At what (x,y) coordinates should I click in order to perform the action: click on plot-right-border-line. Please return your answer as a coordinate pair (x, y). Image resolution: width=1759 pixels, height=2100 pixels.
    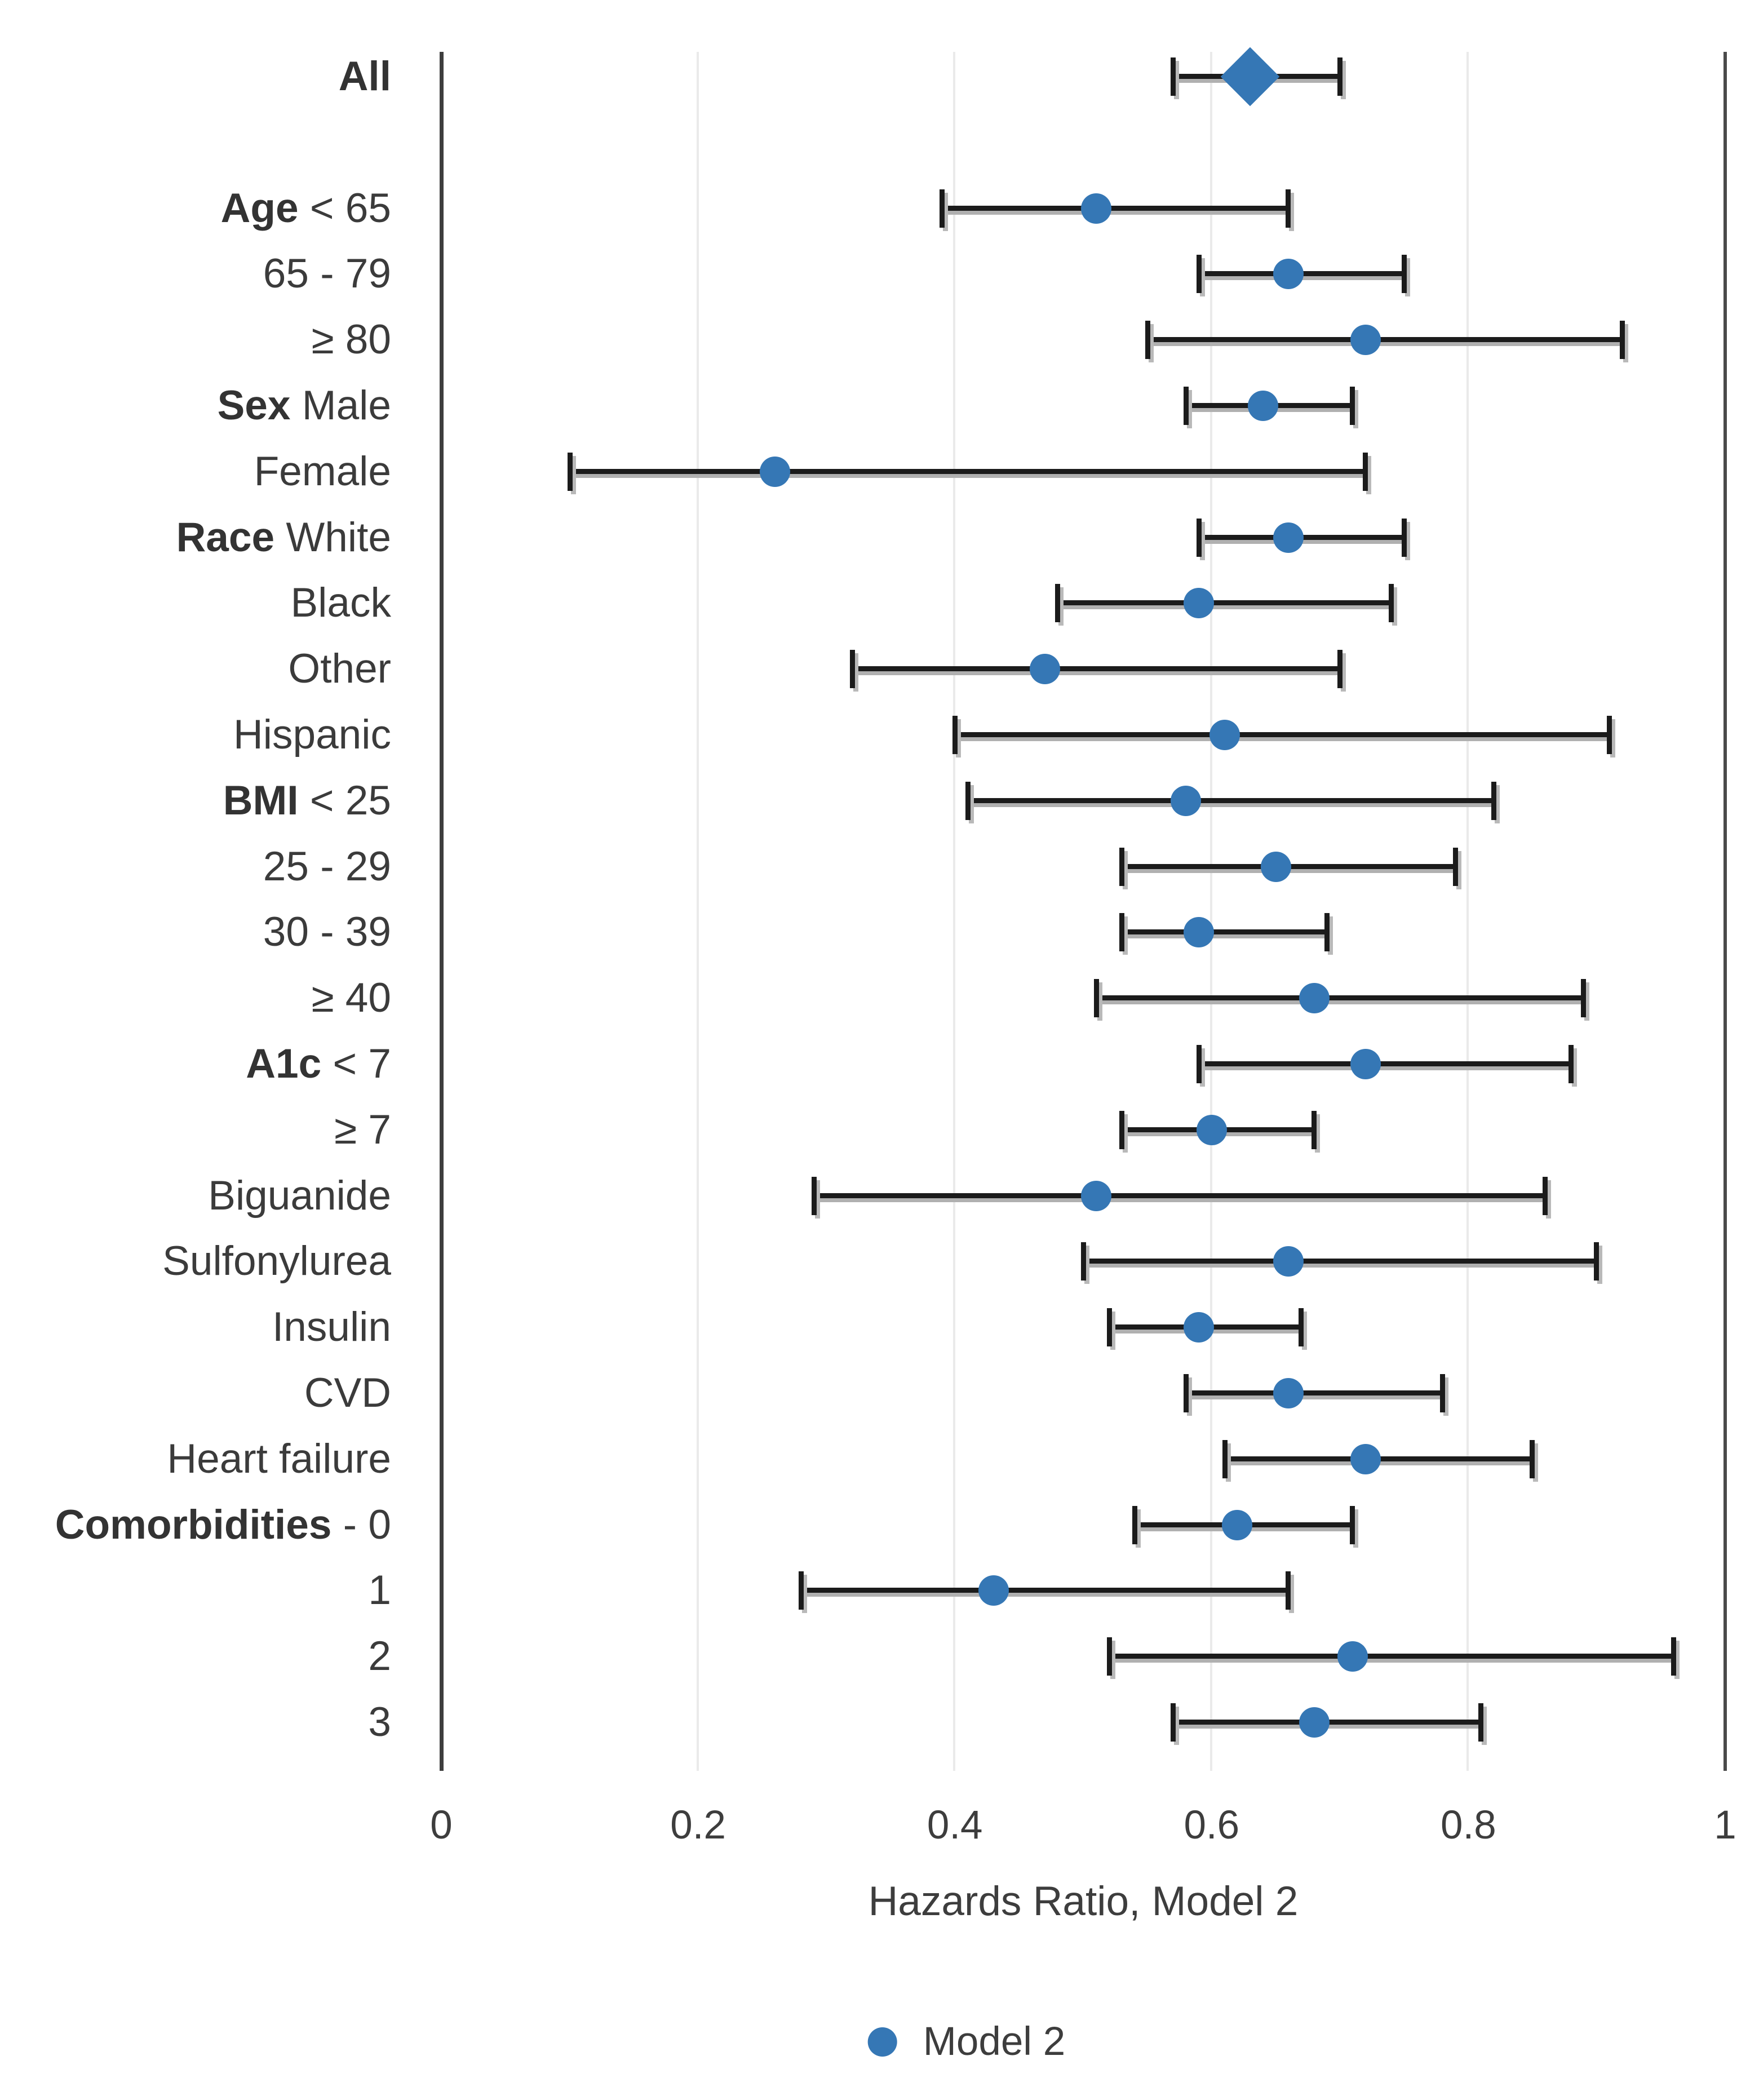
    Looking at the image, I should click on (1725, 911).